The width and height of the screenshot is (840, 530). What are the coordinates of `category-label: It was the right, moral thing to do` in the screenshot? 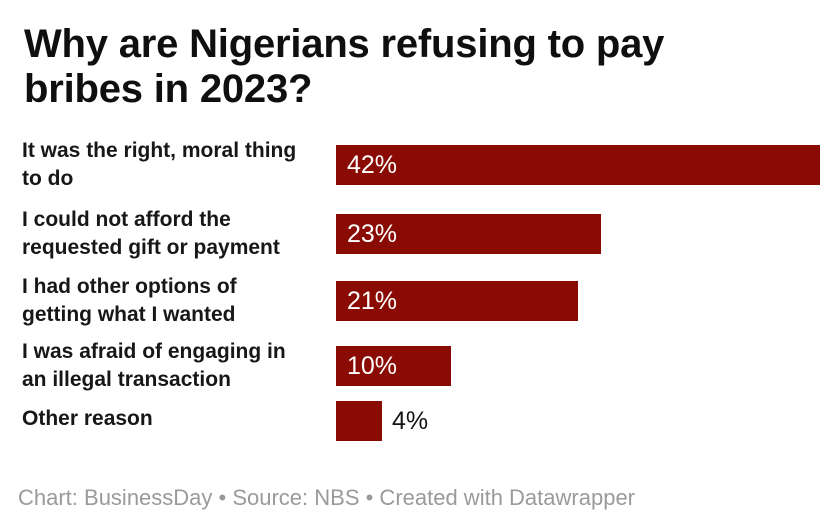 It's located at (159, 164).